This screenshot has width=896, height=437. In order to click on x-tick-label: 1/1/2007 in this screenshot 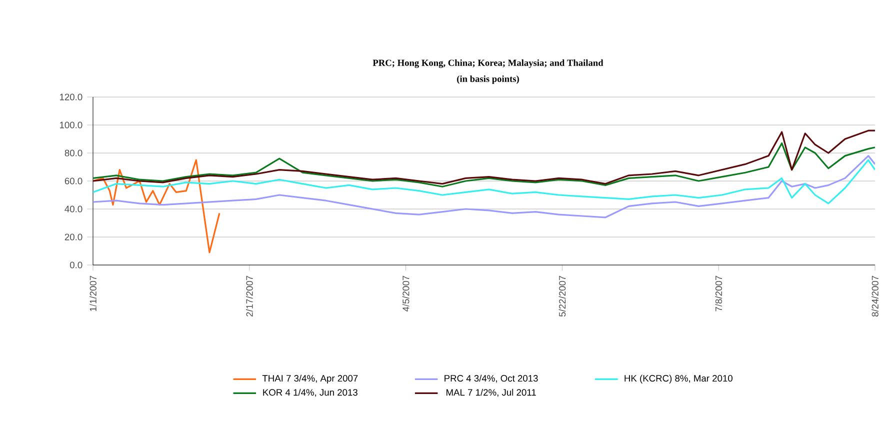, I will do `click(93, 294)`.